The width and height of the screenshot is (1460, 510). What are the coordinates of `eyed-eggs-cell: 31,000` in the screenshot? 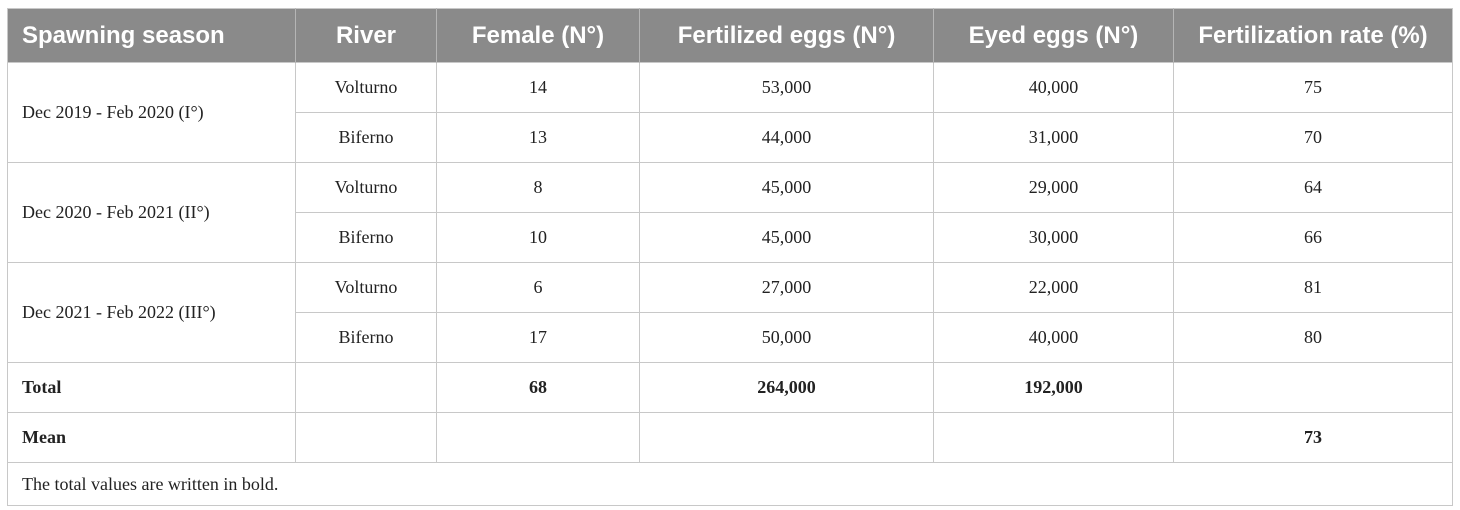 It's located at (1053, 137).